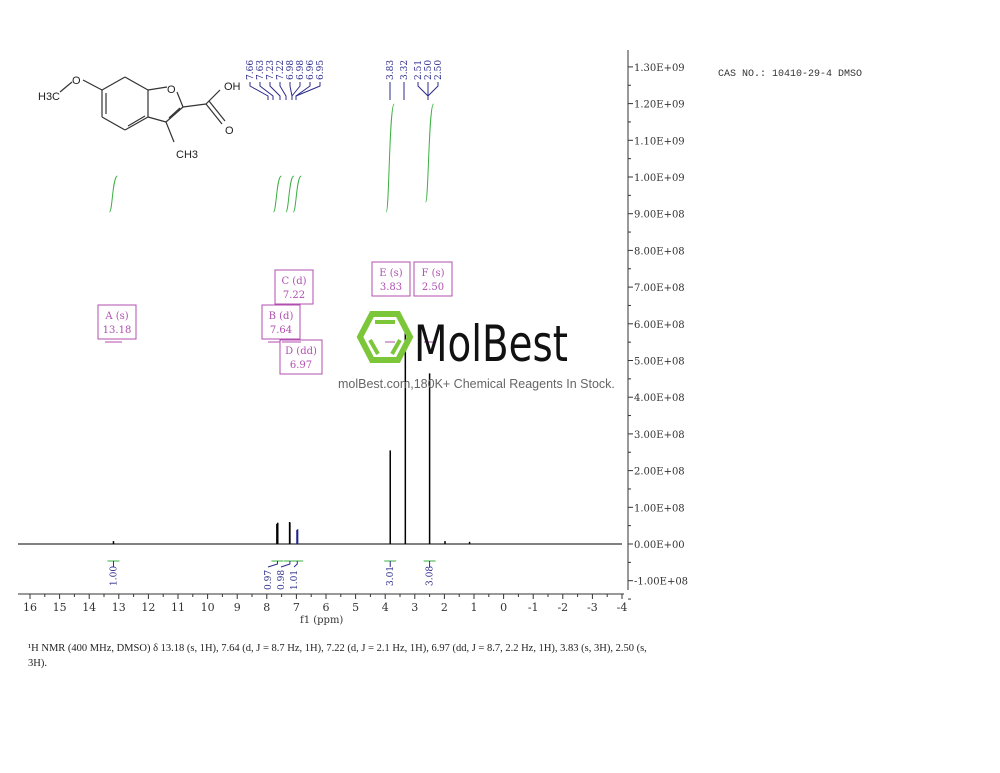 This screenshot has width=1000, height=773. Describe the element at coordinates (533, 607) in the screenshot. I see `x-tick-label: -1` at that location.